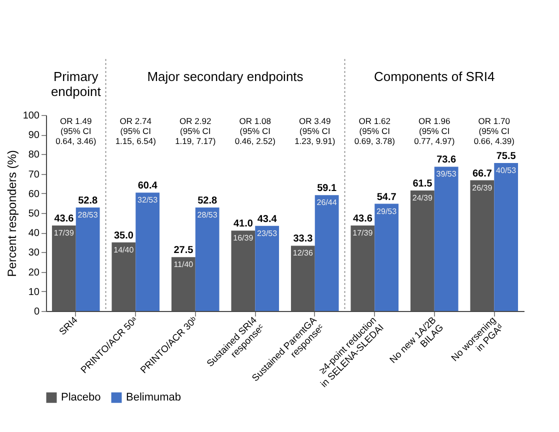 The height and width of the screenshot is (432, 559). What do you see at coordinates (37, 312) in the screenshot?
I see `y-tick-label: 0` at bounding box center [37, 312].